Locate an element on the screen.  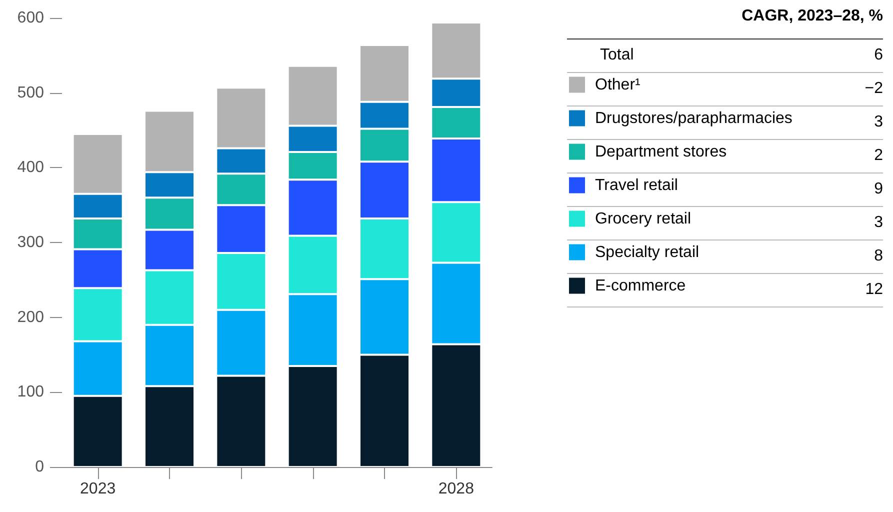
legend-label: Travel retail is located at coordinates (636, 185).